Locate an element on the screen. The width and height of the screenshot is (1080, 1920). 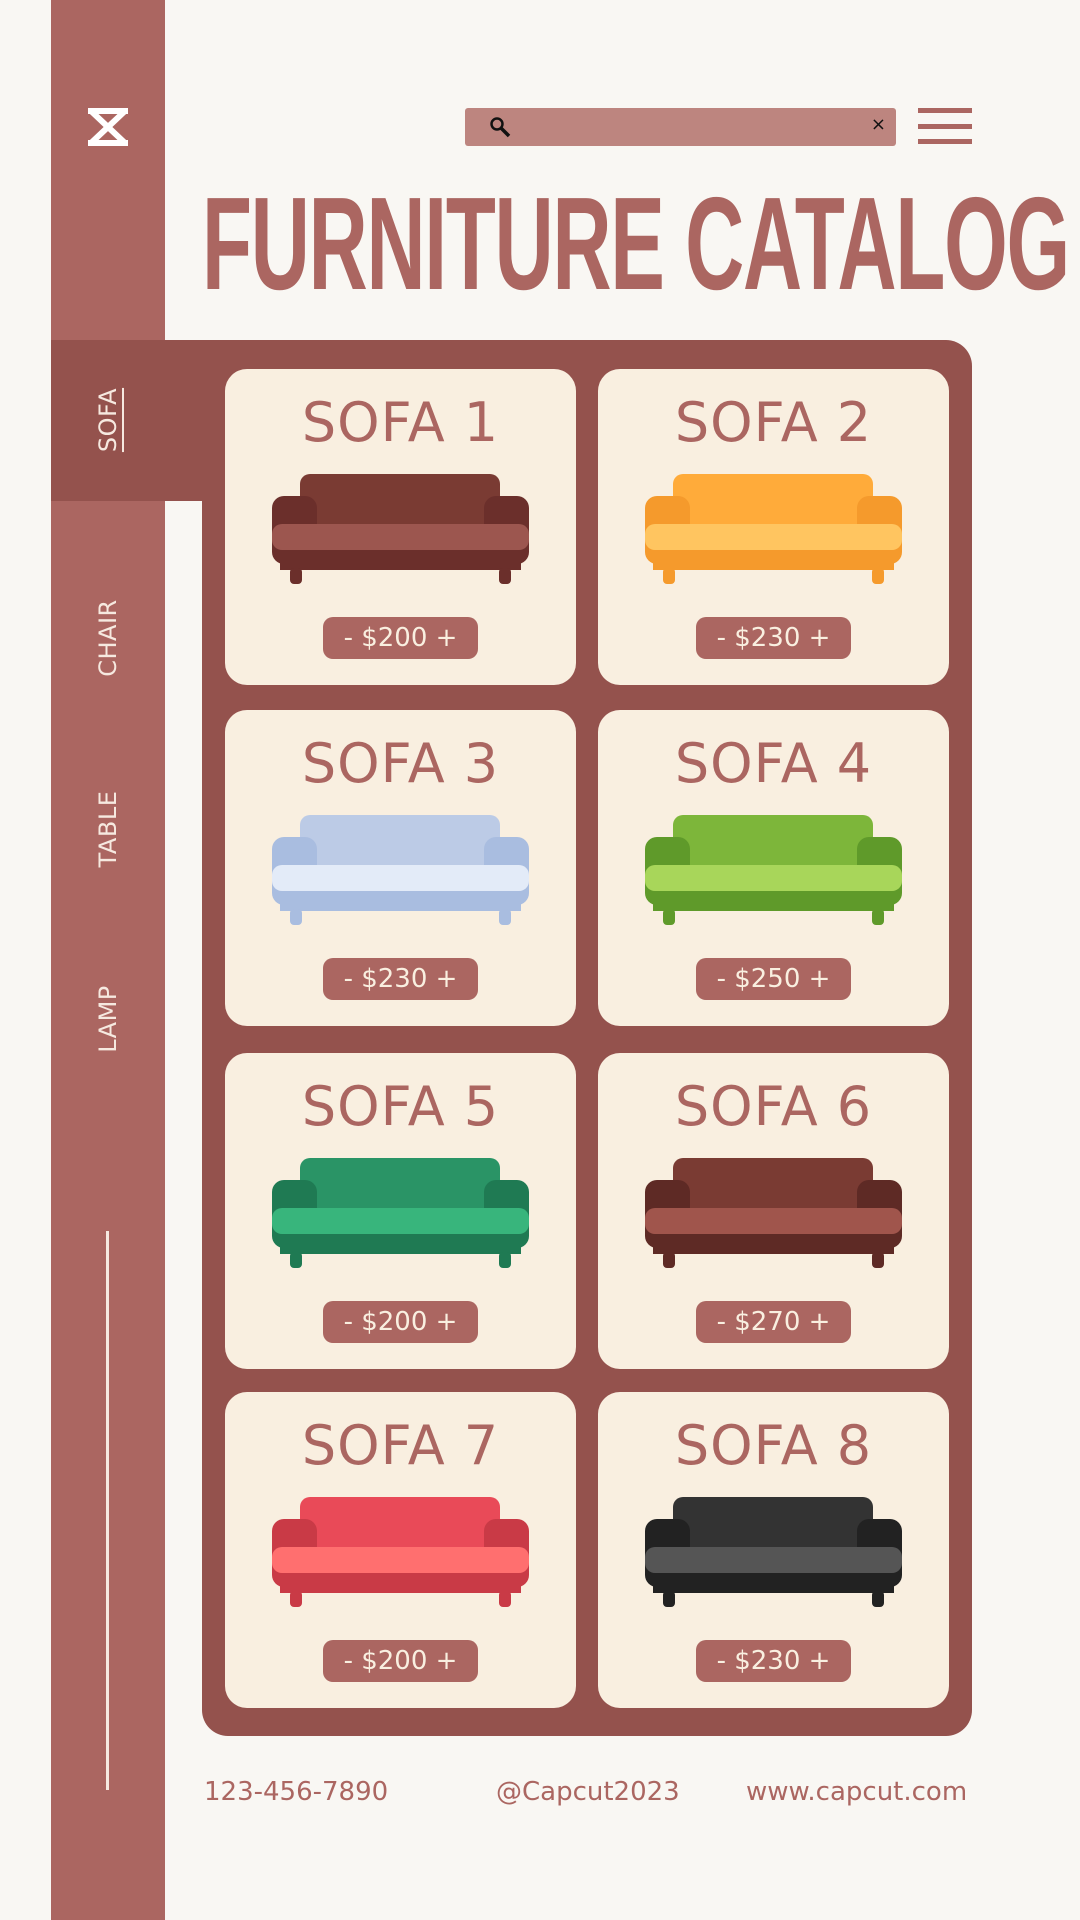
sidebar-item-table: TABLE is located at coordinates (108, 829).